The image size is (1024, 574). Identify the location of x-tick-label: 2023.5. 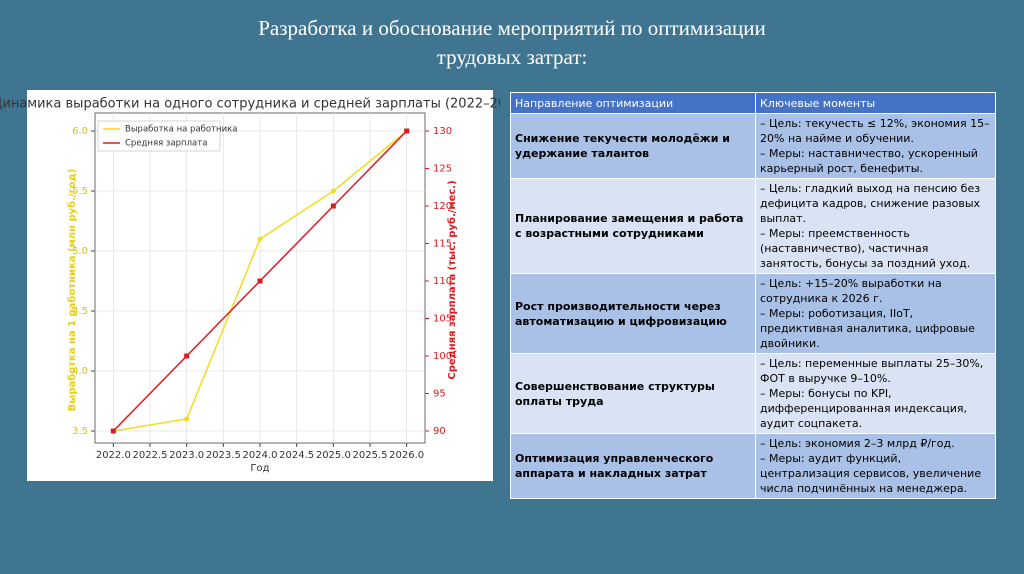
(223, 455).